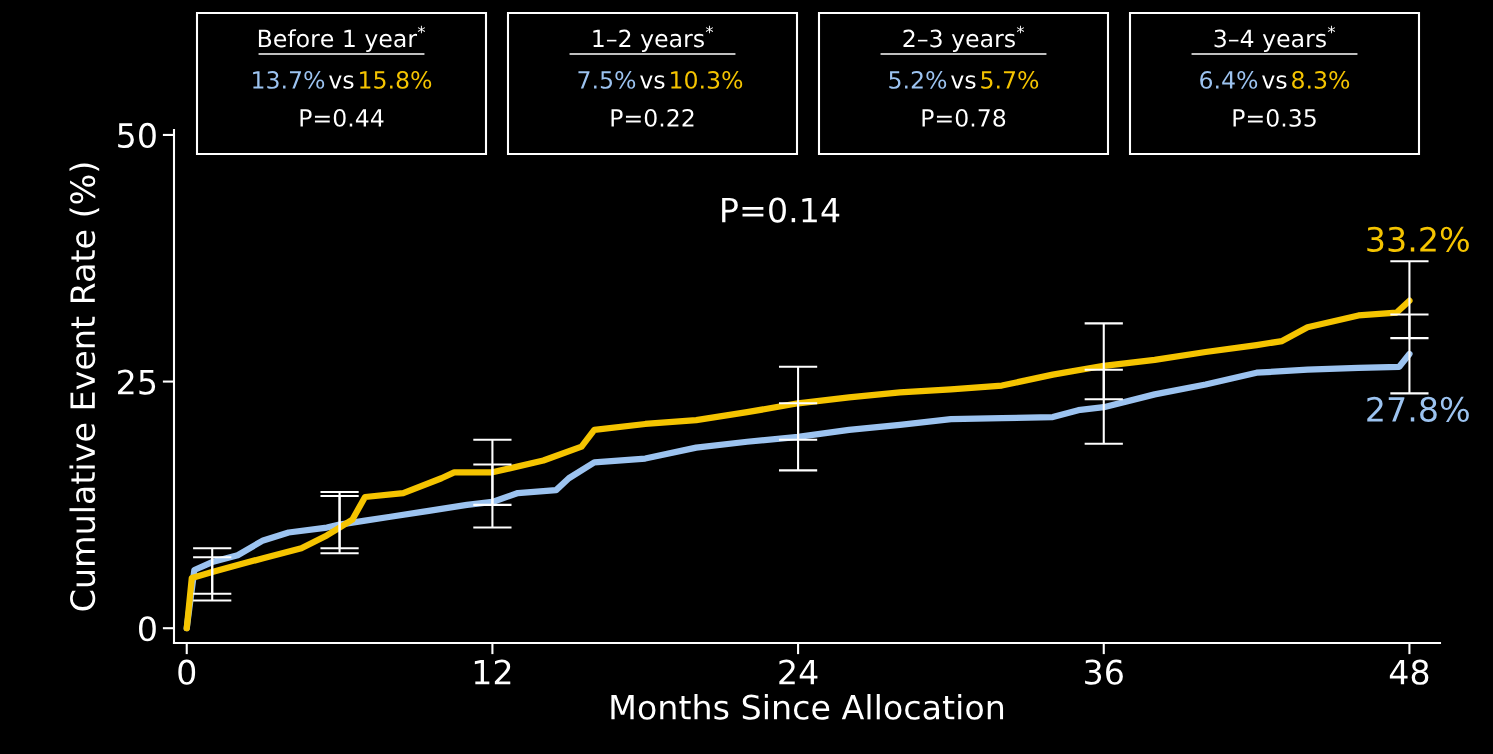 The width and height of the screenshot is (1493, 754). What do you see at coordinates (964, 117) in the screenshot?
I see `text: P=0.78` at bounding box center [964, 117].